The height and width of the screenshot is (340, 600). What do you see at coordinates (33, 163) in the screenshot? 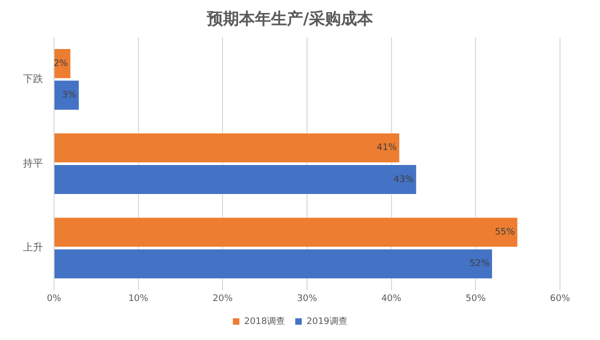
I see `y-tick-label: 持平` at bounding box center [33, 163].